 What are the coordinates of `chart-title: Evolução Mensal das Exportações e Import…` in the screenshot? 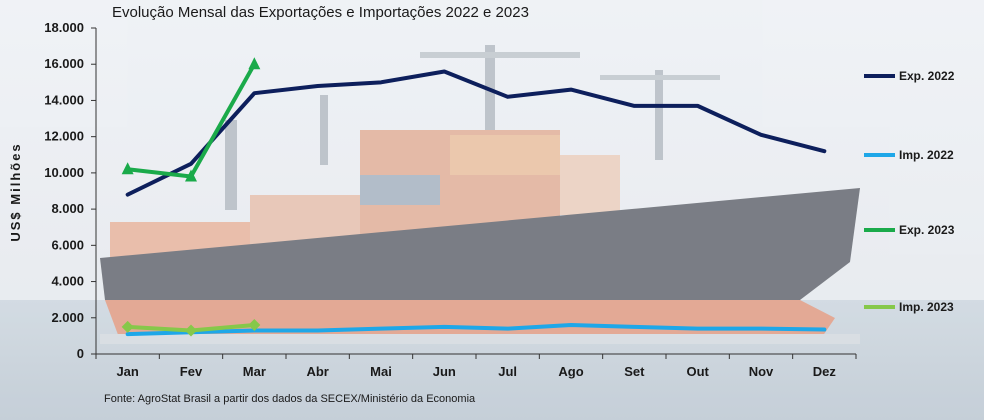 It's located at (320, 12).